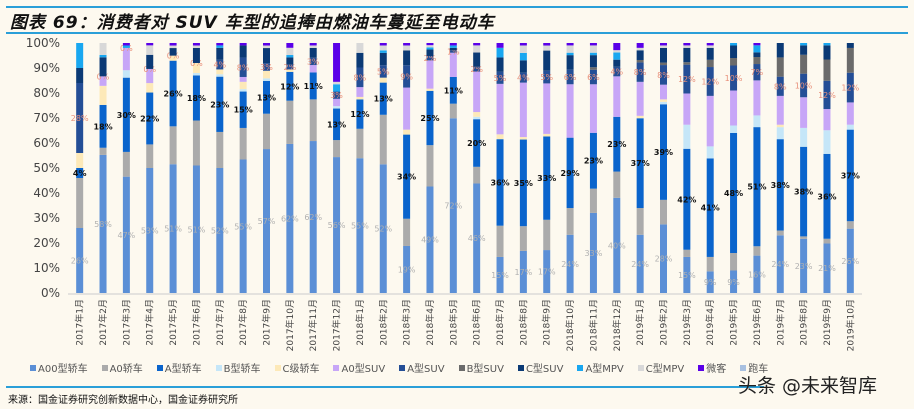 Image resolution: width=914 pixels, height=409 pixels. I want to click on data-label: 6%, so click(593, 77).